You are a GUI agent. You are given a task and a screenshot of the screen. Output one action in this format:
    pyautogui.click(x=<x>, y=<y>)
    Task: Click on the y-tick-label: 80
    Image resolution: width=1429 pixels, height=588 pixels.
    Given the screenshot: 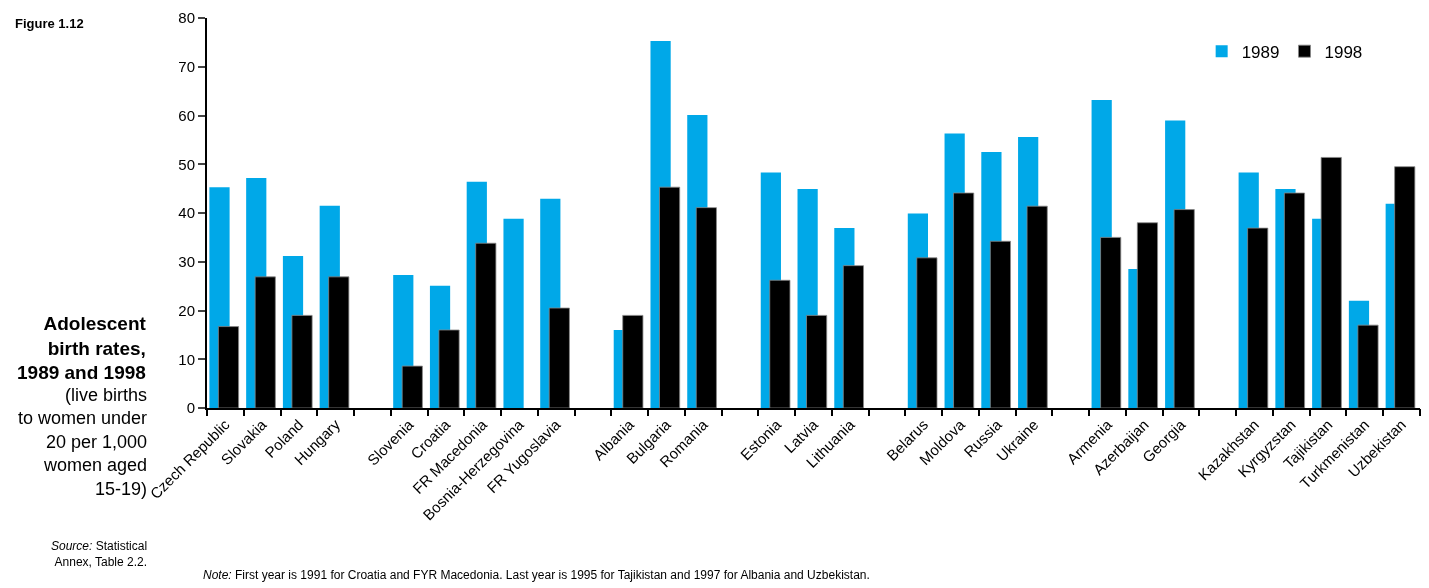 What is the action you would take?
    pyautogui.click(x=186, y=18)
    